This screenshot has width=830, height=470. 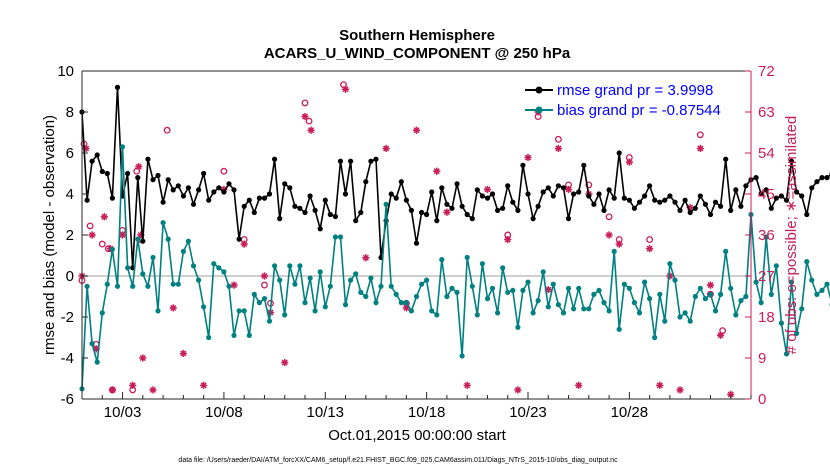 What do you see at coordinates (635, 90) in the screenshot?
I see `legend-rmse-label: rmse grand pr = 3.9998` at bounding box center [635, 90].